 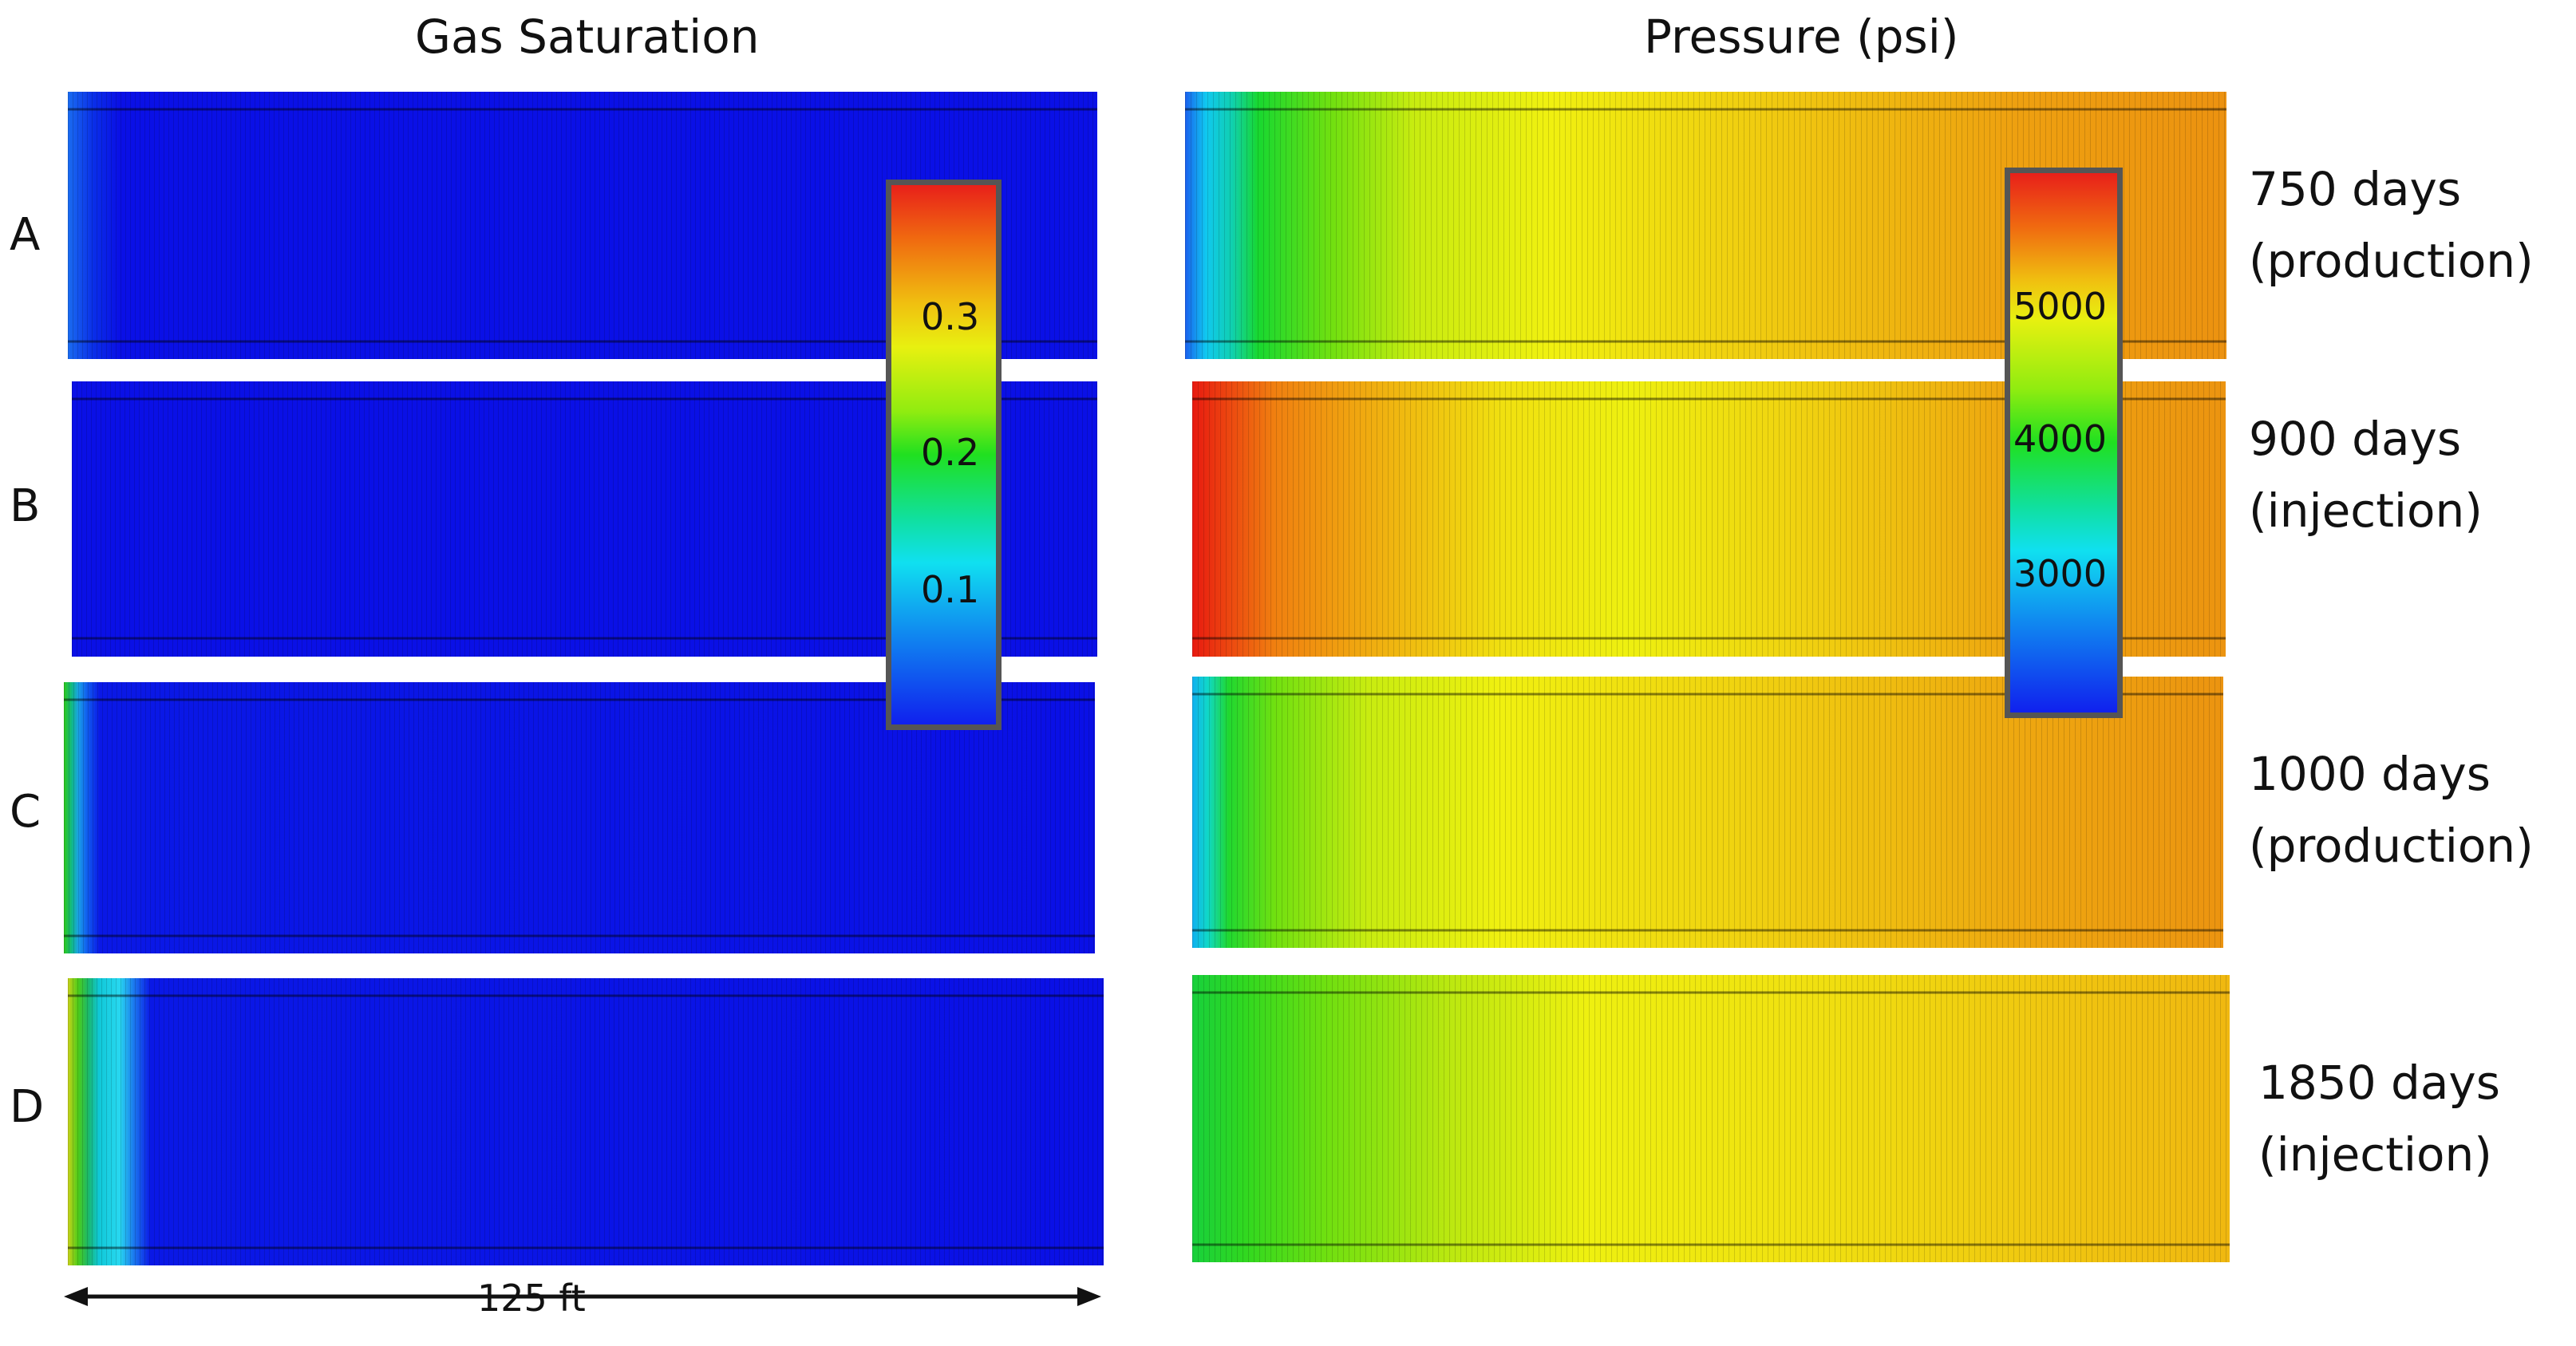 What do you see at coordinates (2366, 511) in the screenshot?
I see `time-label-b-phase: (injection)` at bounding box center [2366, 511].